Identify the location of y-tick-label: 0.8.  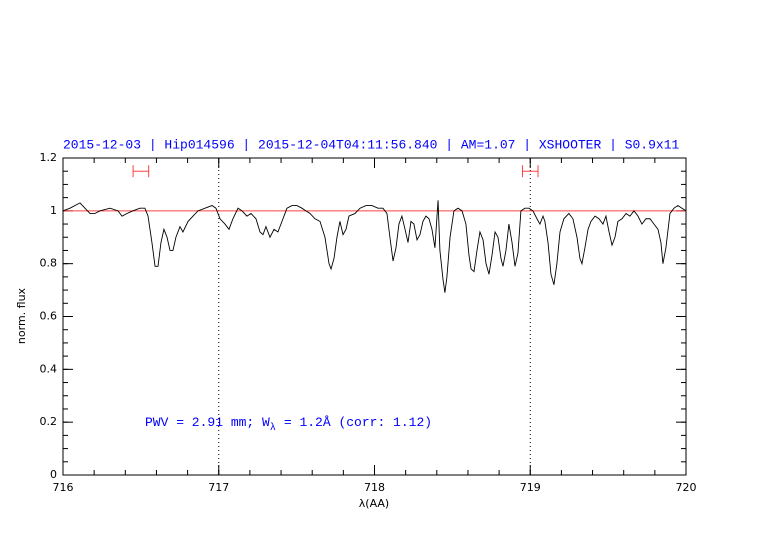
(49, 263).